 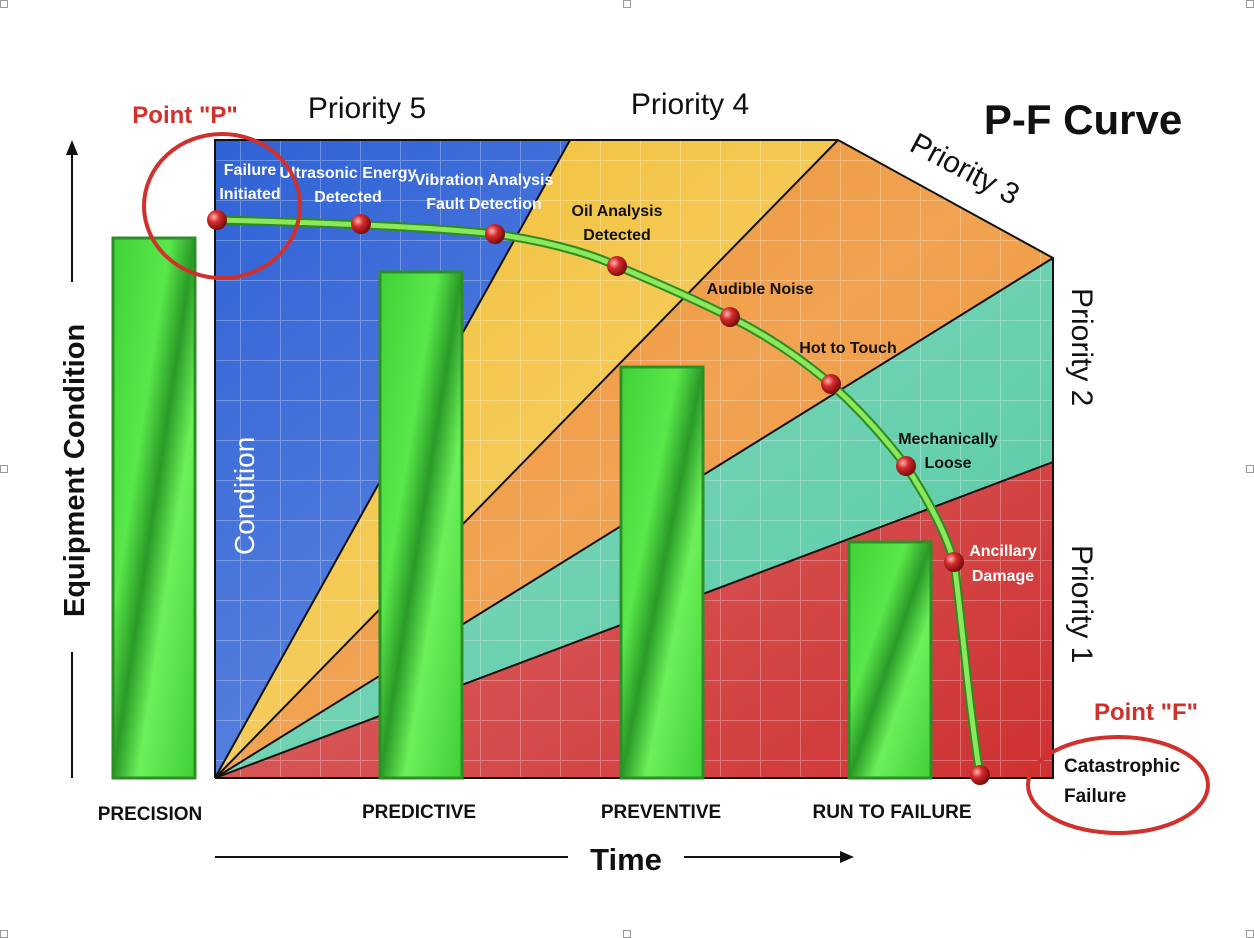 I want to click on marker-oil-analysis, so click(x=617, y=266).